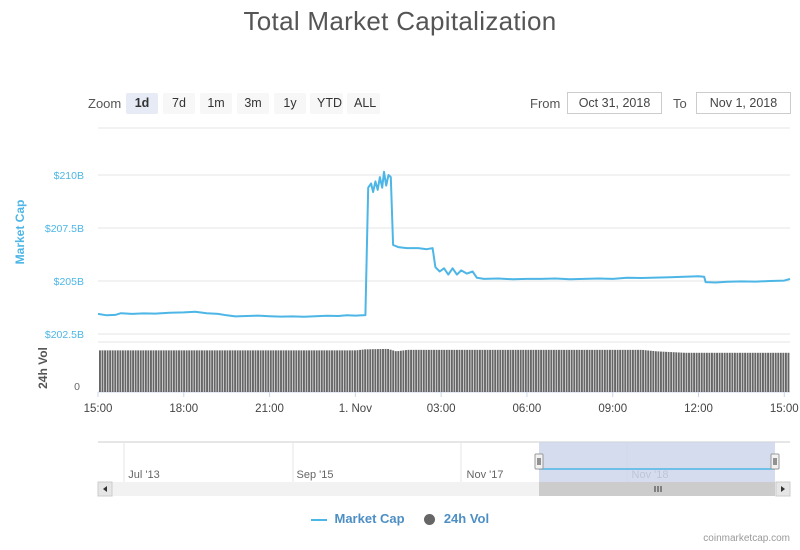  Describe the element at coordinates (539, 461) in the screenshot. I see `navigator-handle-left` at that location.